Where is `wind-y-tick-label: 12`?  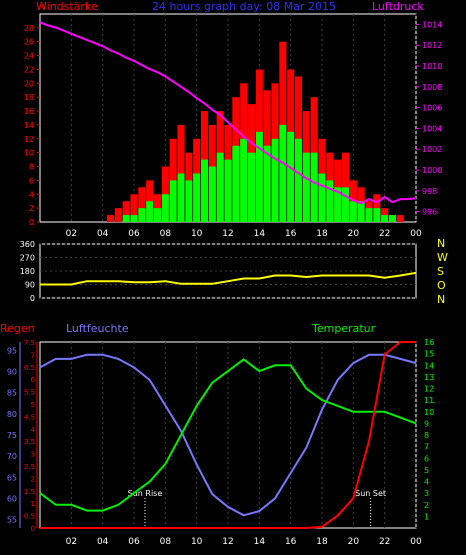 wind-y-tick-label: 12 is located at coordinates (29, 139).